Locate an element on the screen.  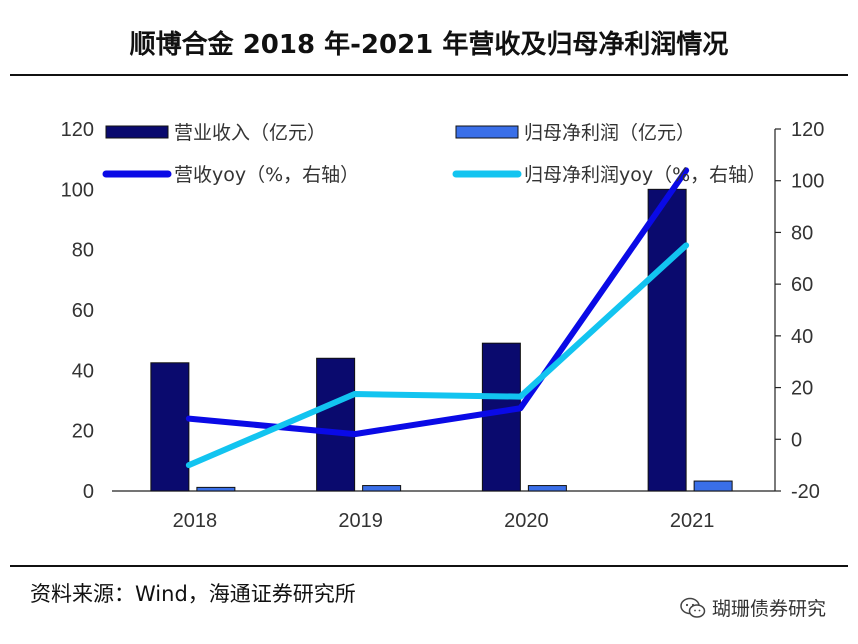
legend-label-1: 归母净利润（亿元） is located at coordinates (609, 133).